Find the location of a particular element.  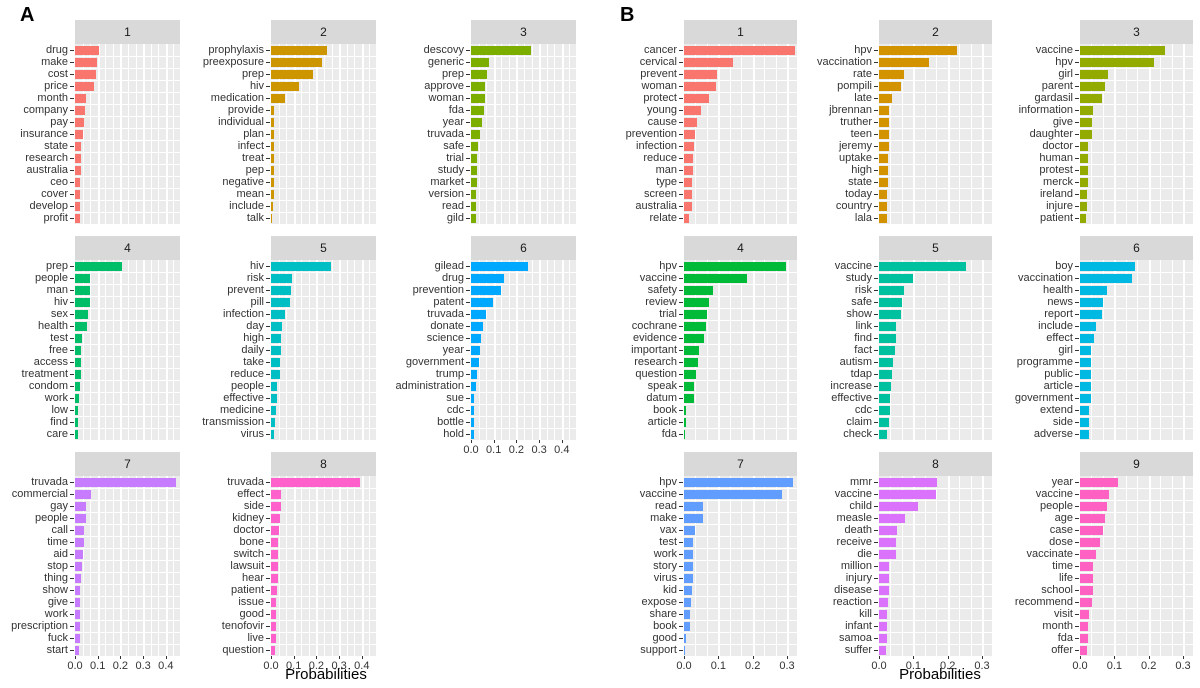

category-label: recommend is located at coordinates (1043, 602).